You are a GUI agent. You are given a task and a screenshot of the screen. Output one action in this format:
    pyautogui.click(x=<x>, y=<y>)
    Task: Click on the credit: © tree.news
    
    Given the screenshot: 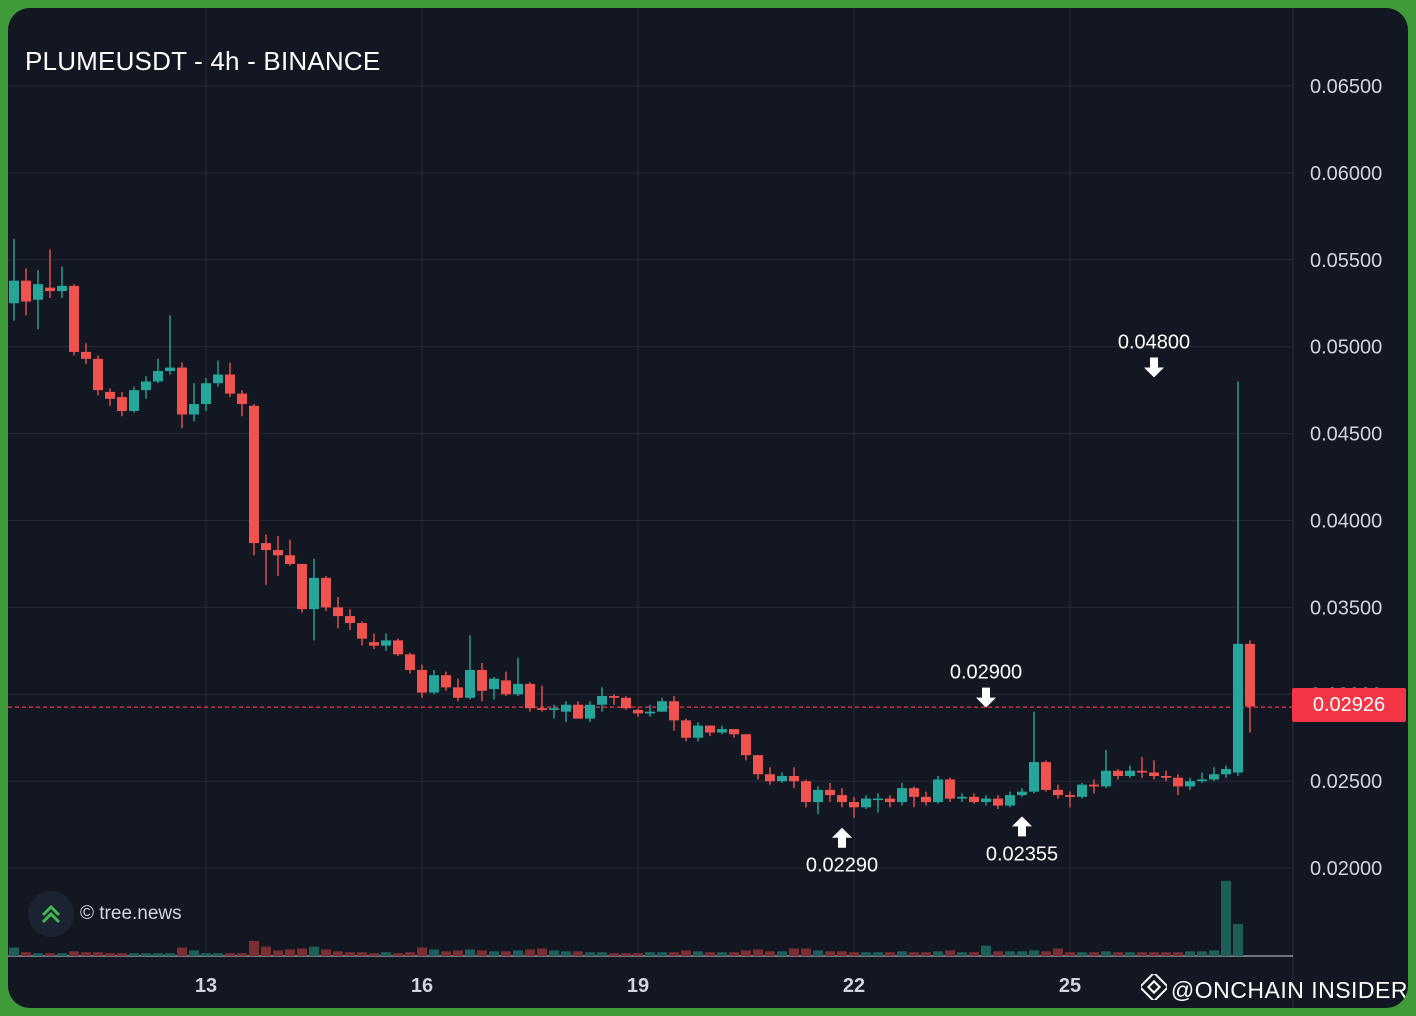 What is the action you would take?
    pyautogui.click(x=105, y=914)
    